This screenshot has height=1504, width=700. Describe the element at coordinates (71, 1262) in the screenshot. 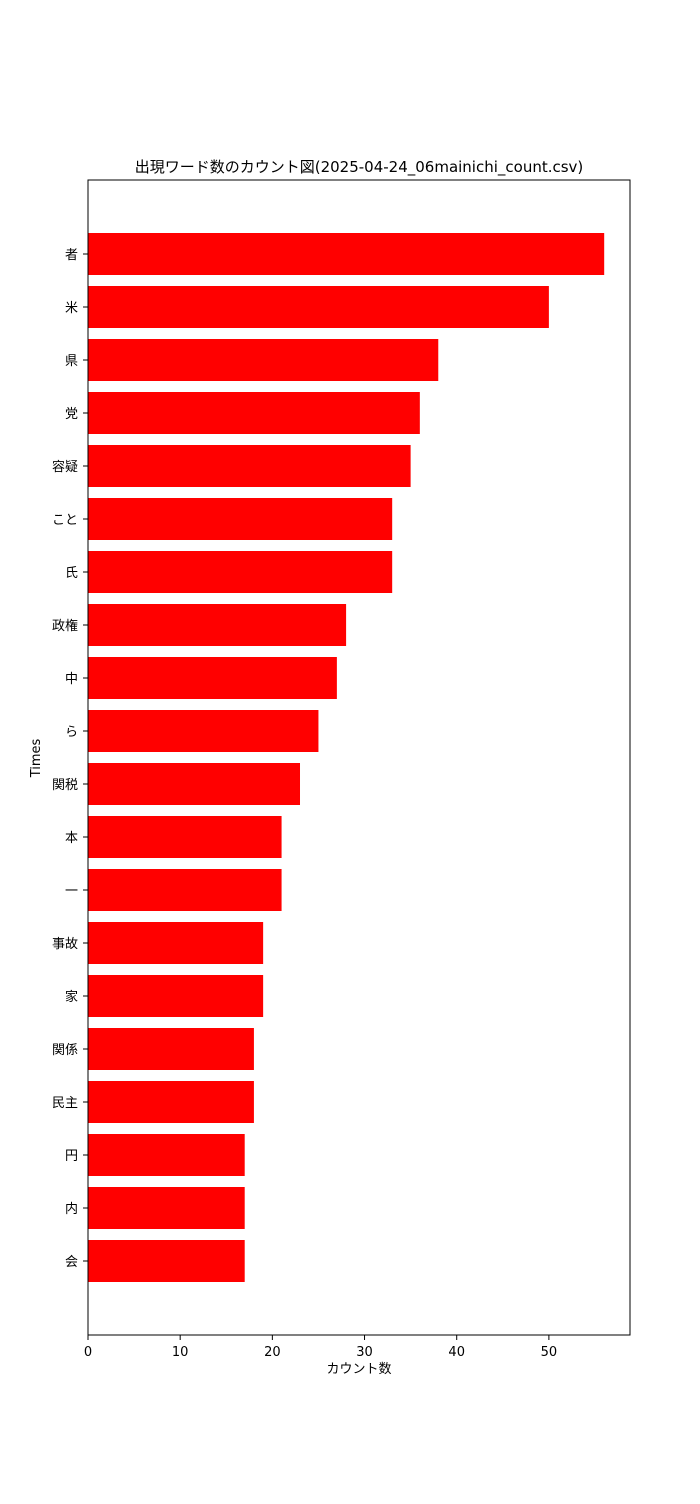

I see `y-tick-label: 会` at that location.